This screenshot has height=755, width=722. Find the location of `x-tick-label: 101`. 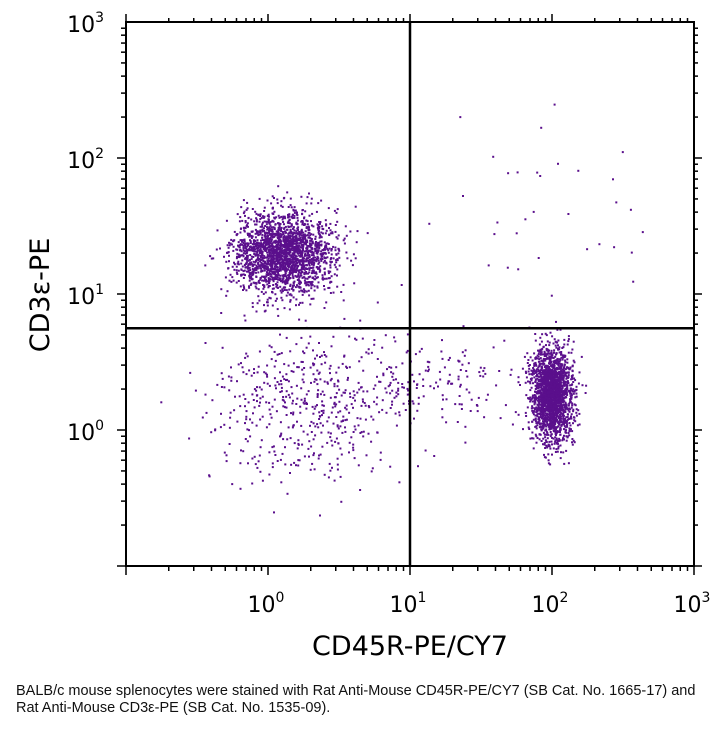

x-tick-label: 101 is located at coordinates (408, 604).